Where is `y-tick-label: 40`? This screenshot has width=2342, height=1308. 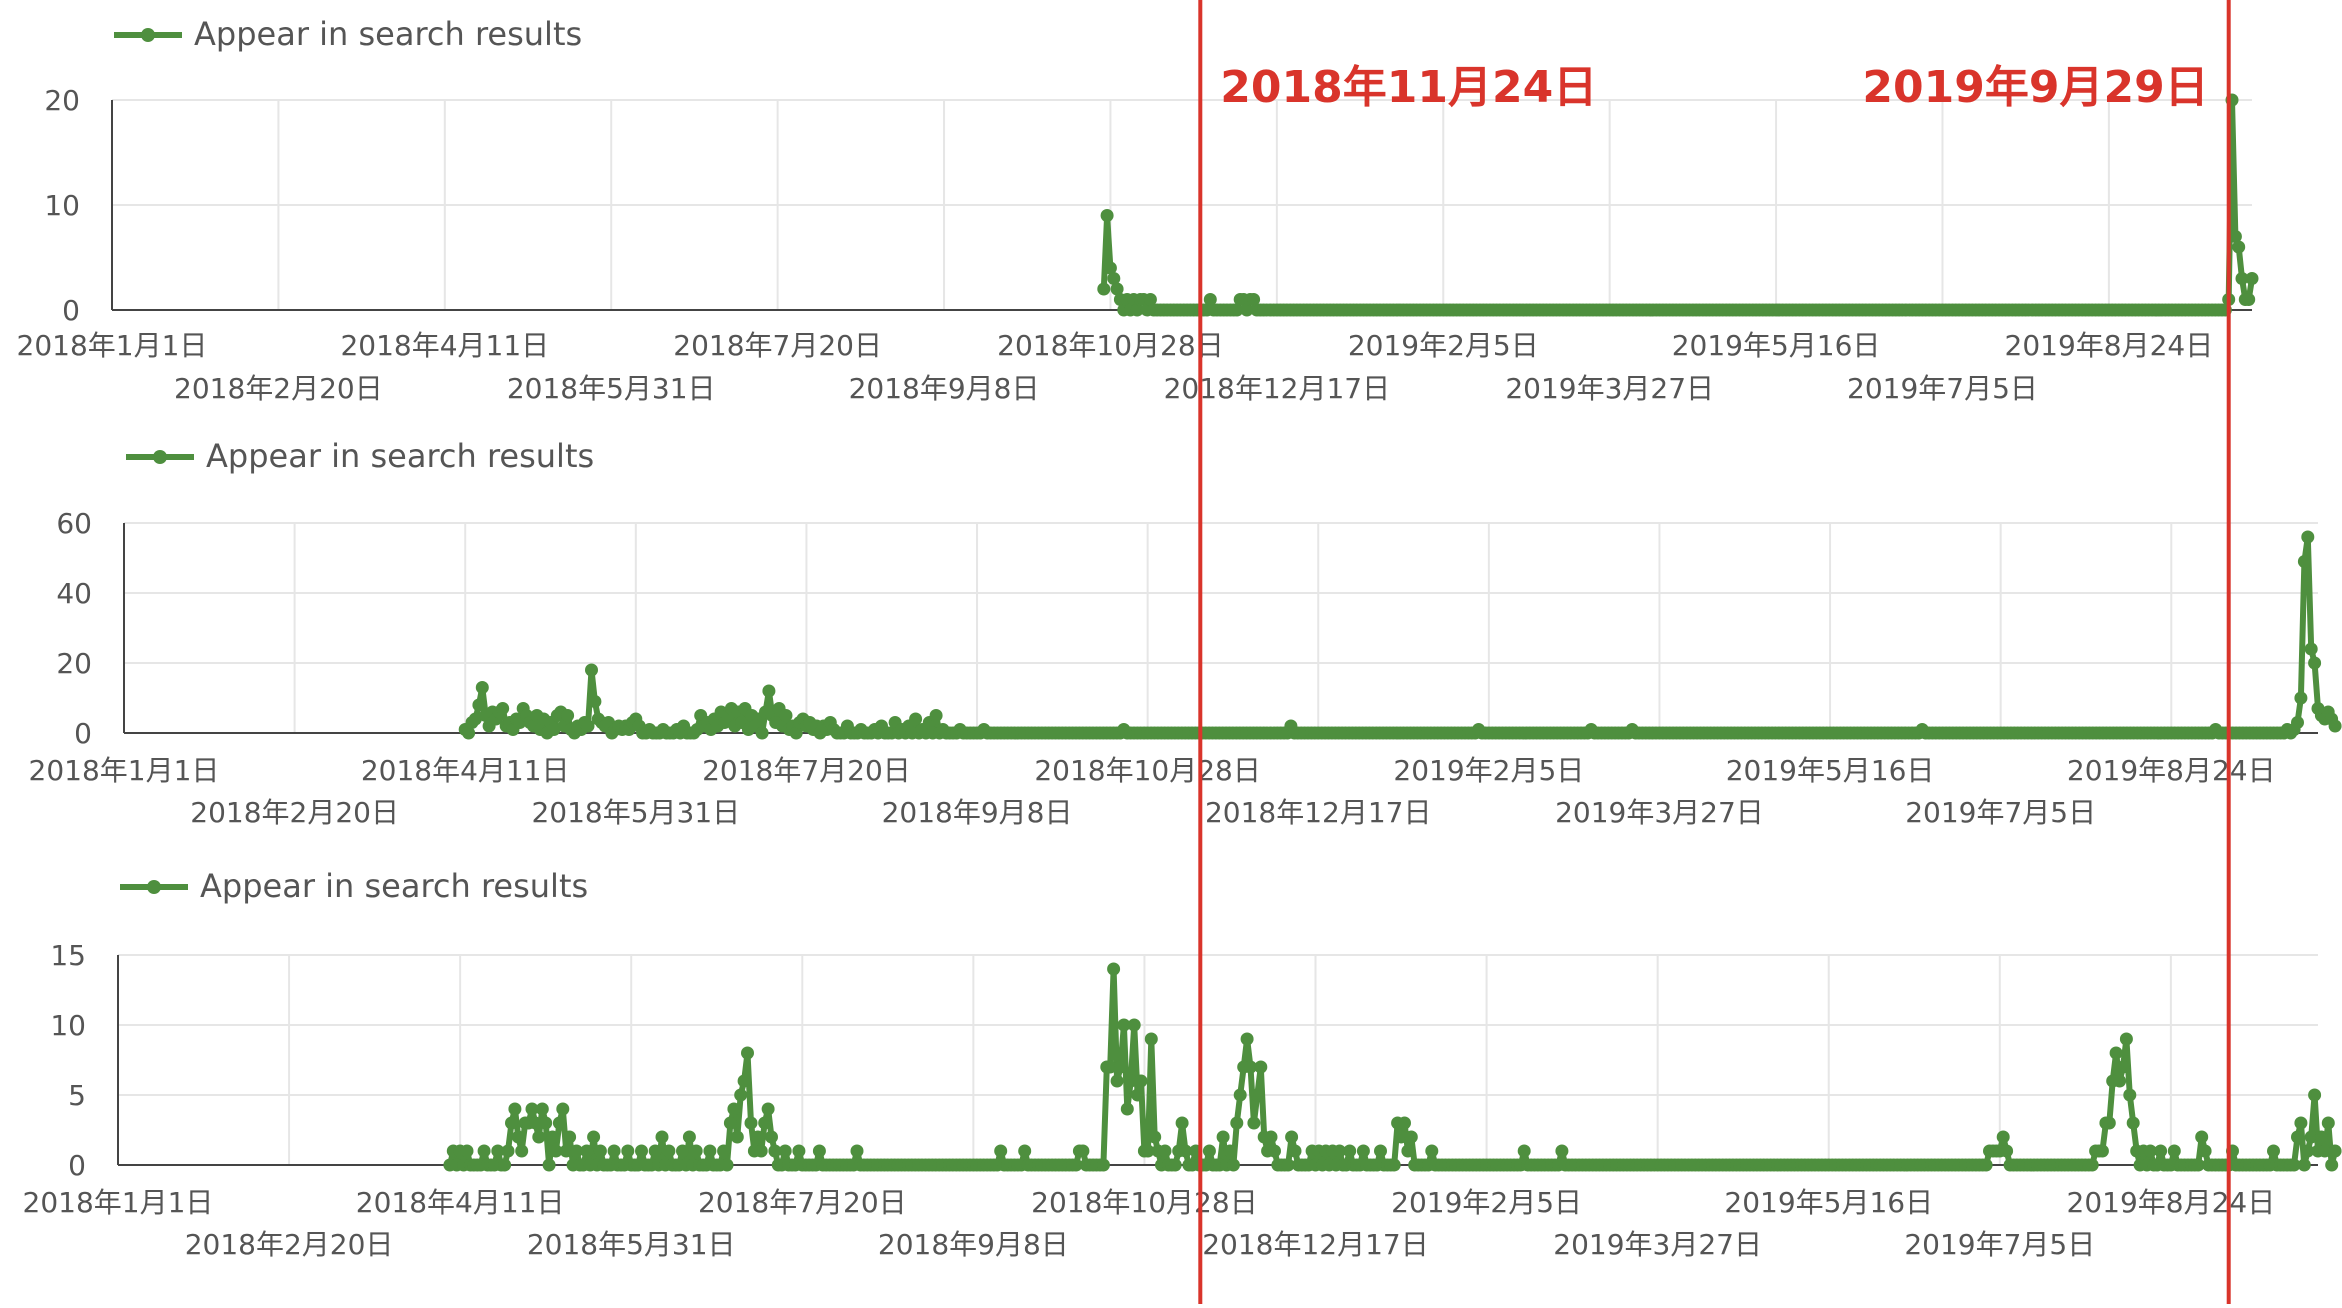 y-tick-label: 40 is located at coordinates (74, 593).